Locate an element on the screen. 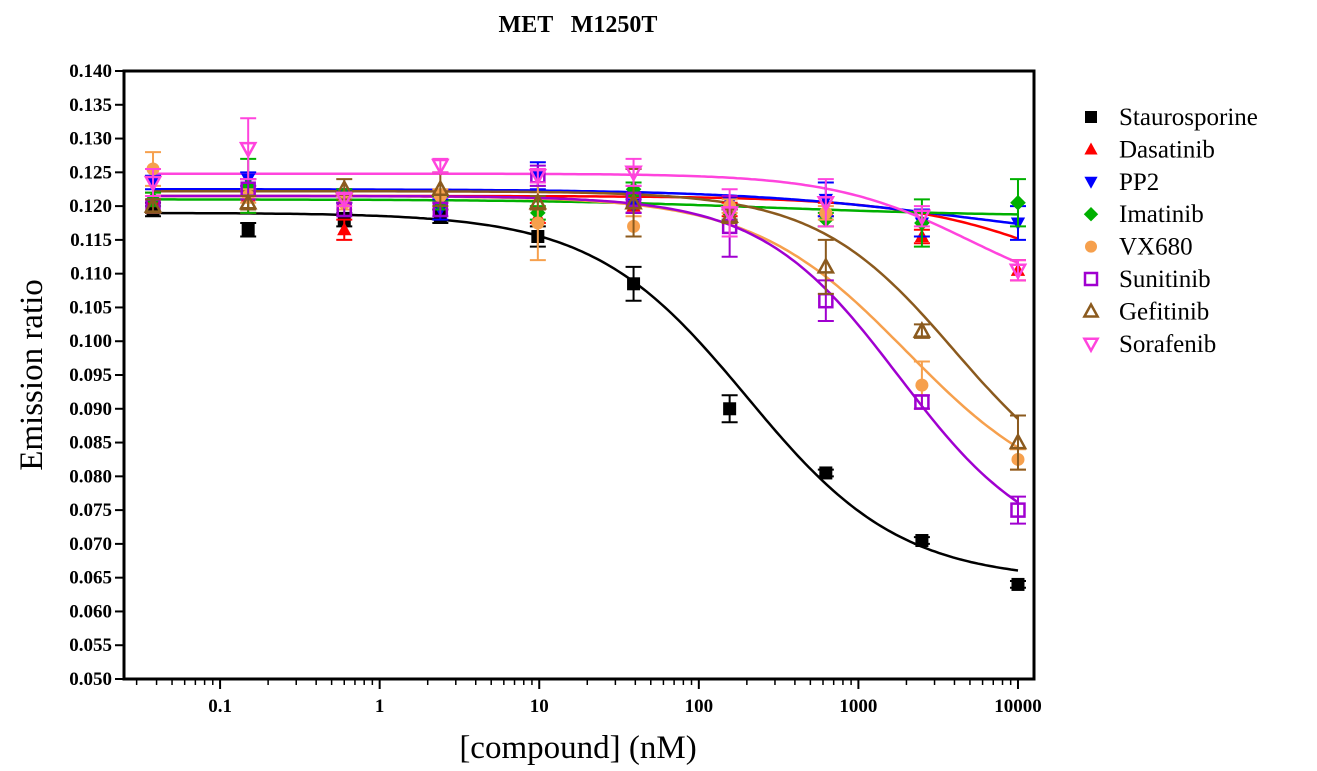  legend-label-pp2: PP2 is located at coordinates (1139, 182).